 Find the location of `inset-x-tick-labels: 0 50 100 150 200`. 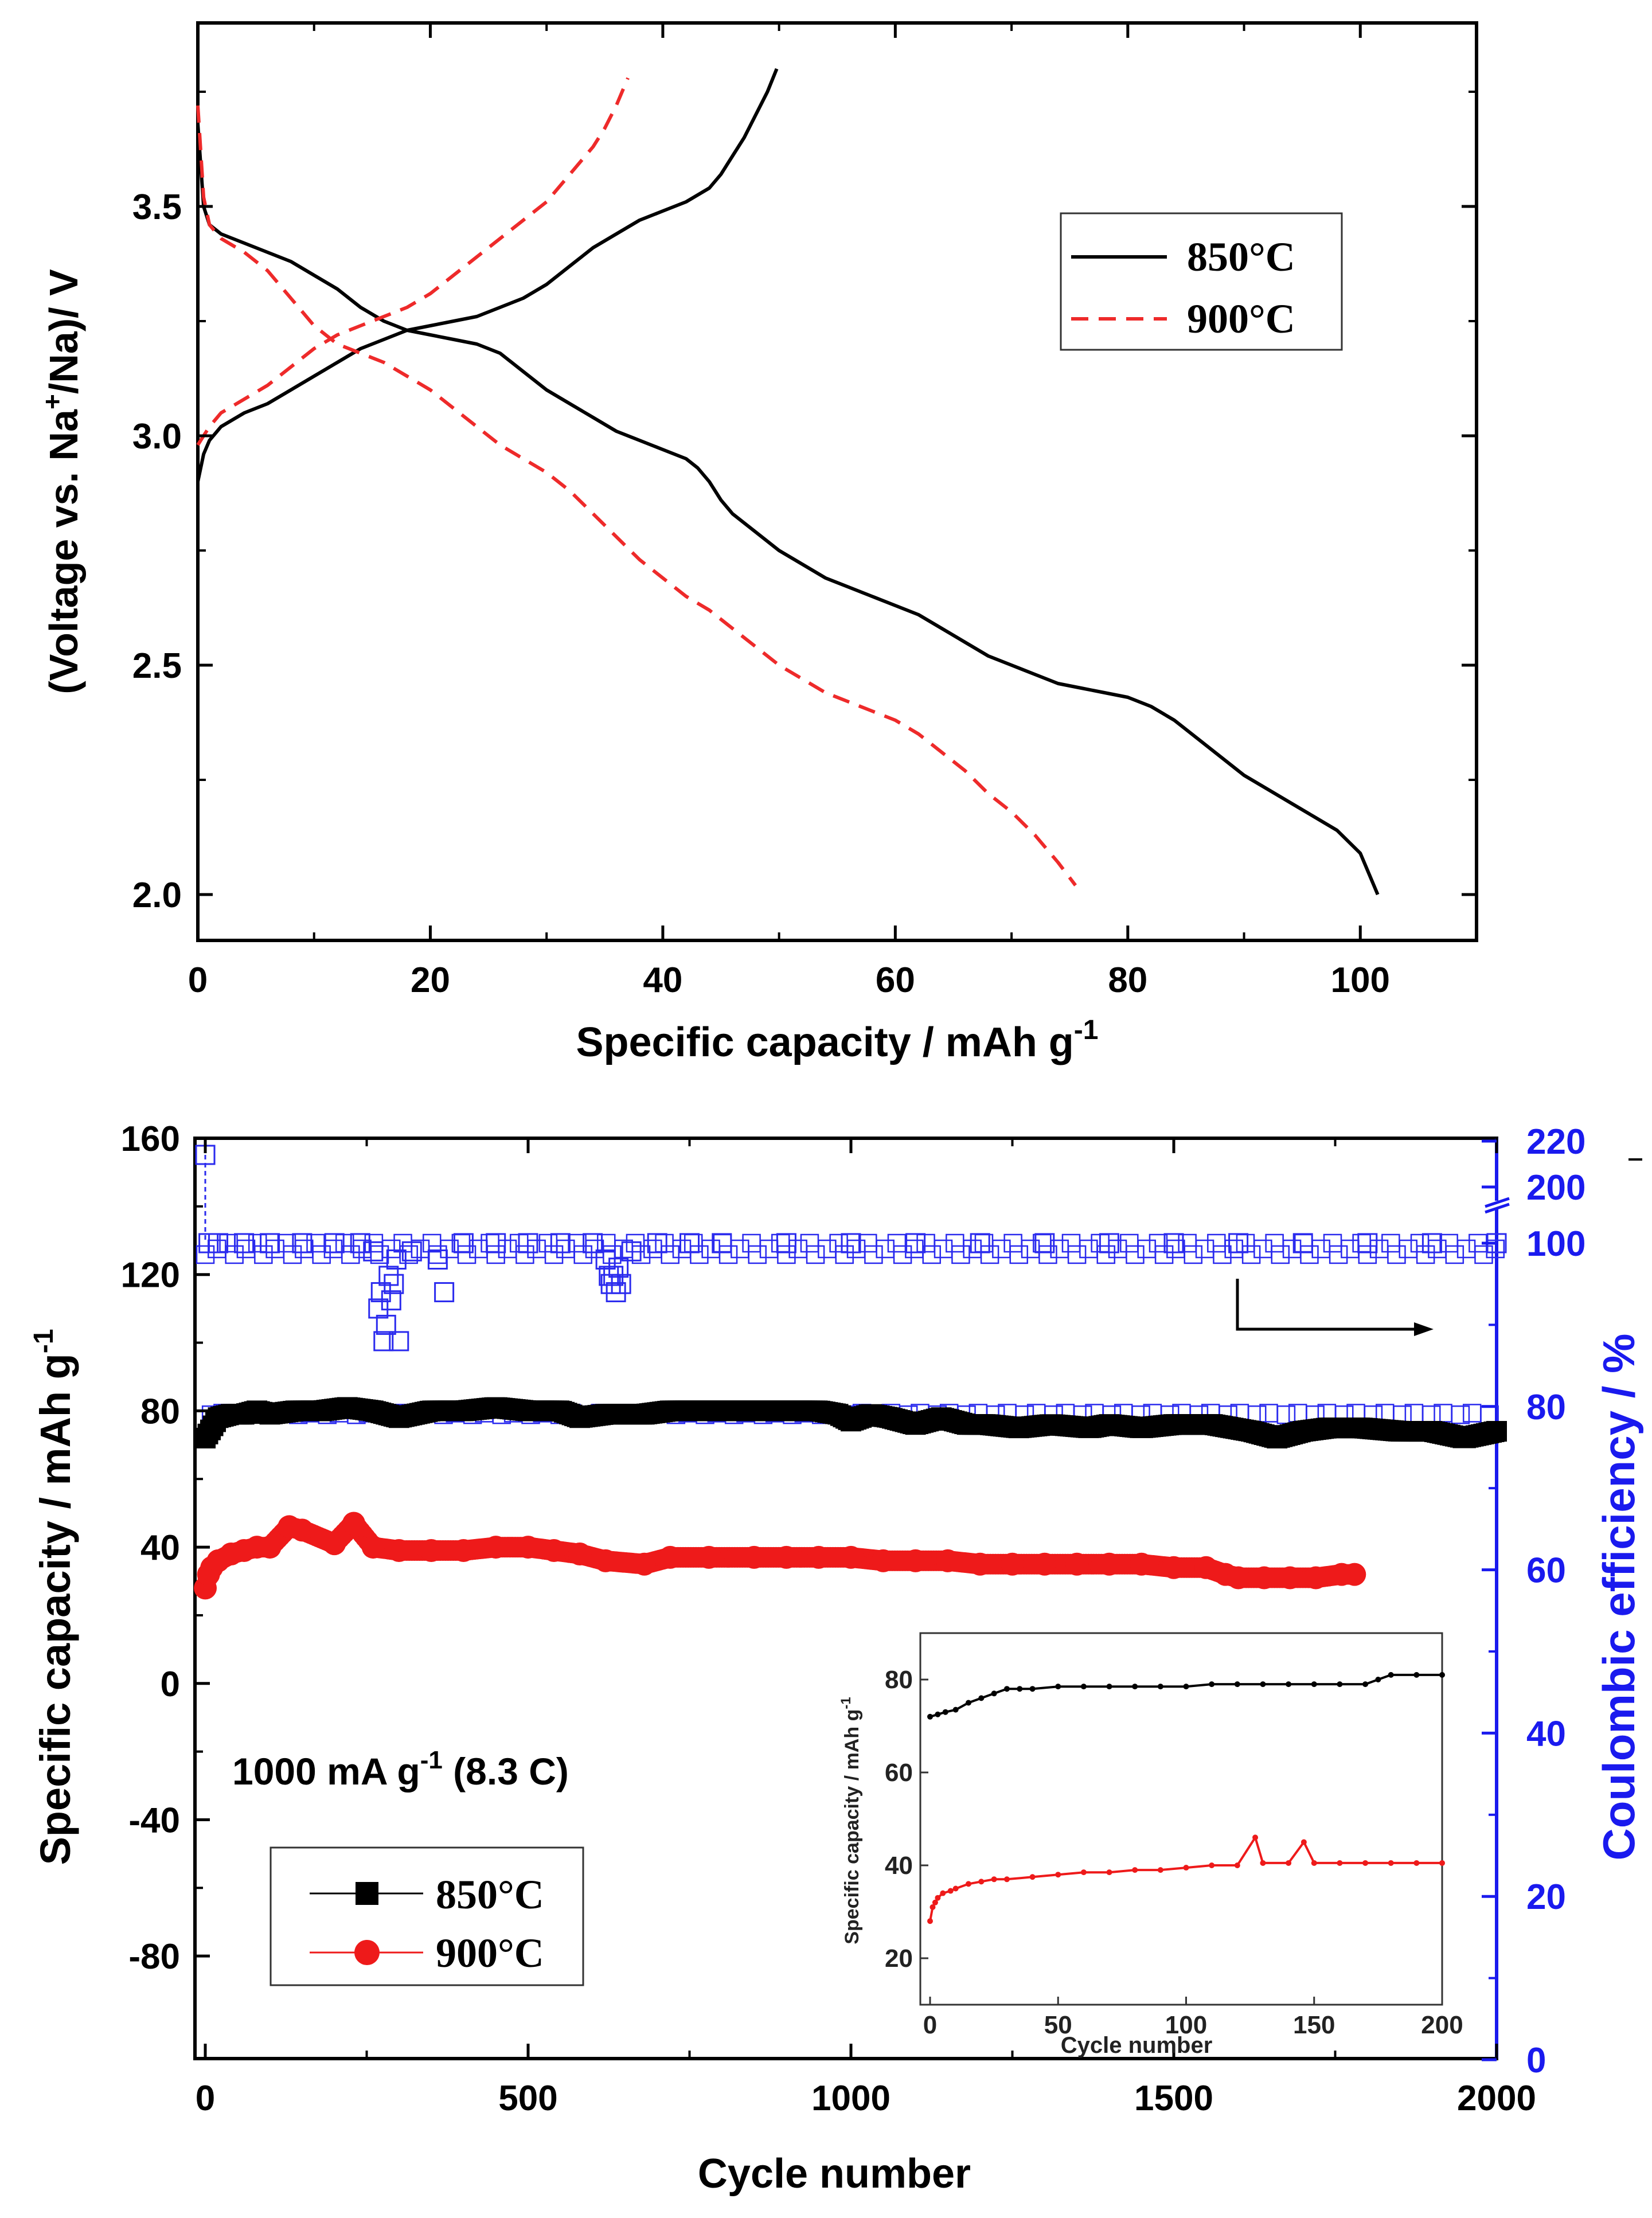

inset-x-tick-labels: 0 50 100 150 200 is located at coordinates (1193, 2025).